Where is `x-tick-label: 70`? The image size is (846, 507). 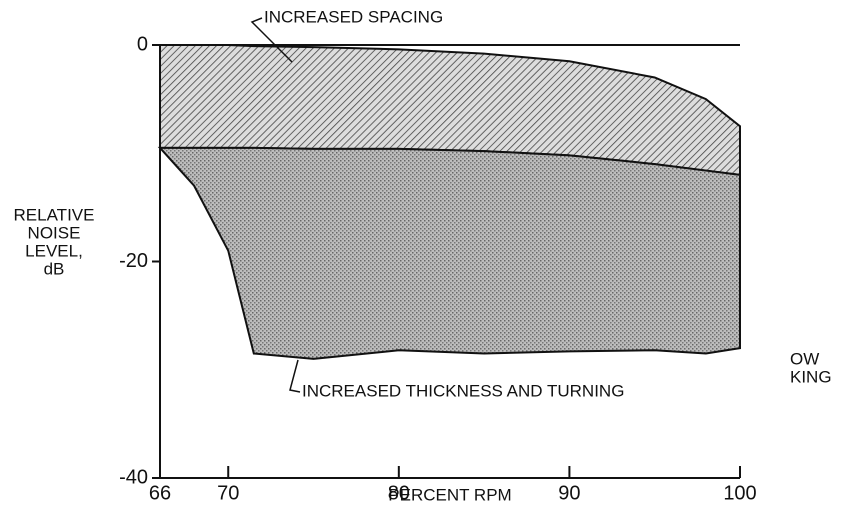
x-tick-label: 70 is located at coordinates (228, 493).